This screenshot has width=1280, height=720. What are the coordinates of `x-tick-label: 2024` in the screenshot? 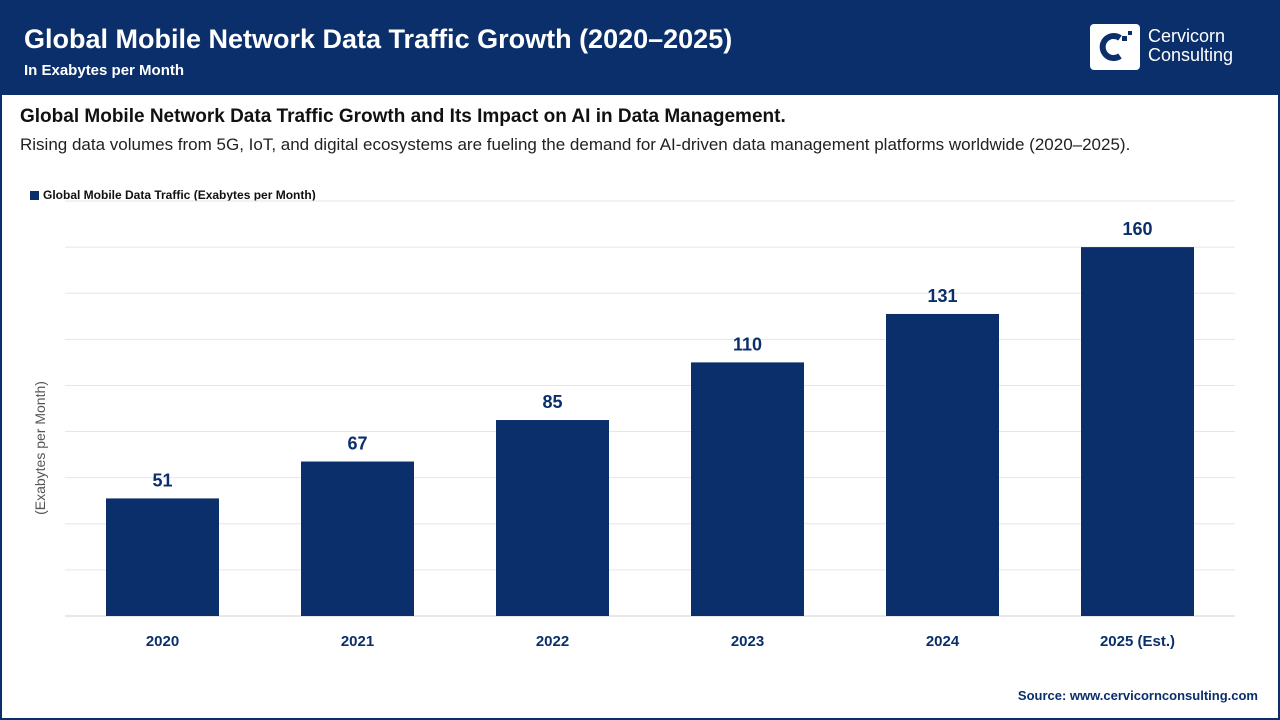 It's located at (943, 641).